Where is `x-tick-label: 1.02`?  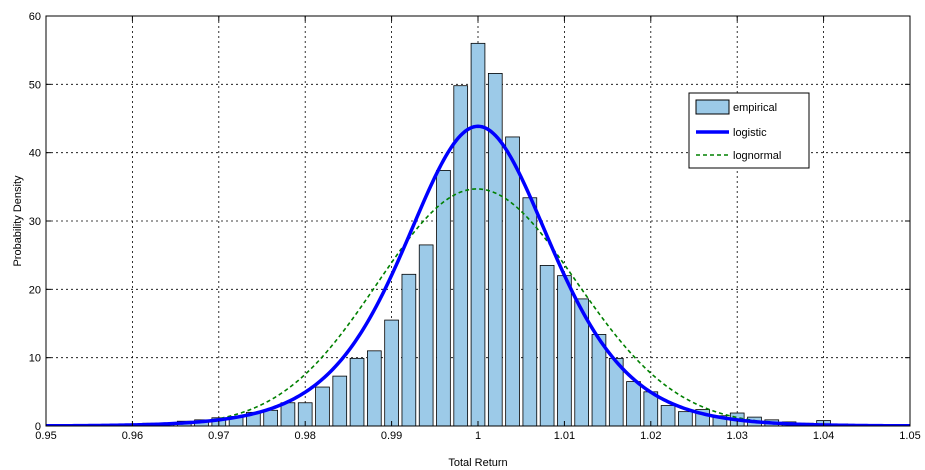 x-tick-label: 1.02 is located at coordinates (650, 436).